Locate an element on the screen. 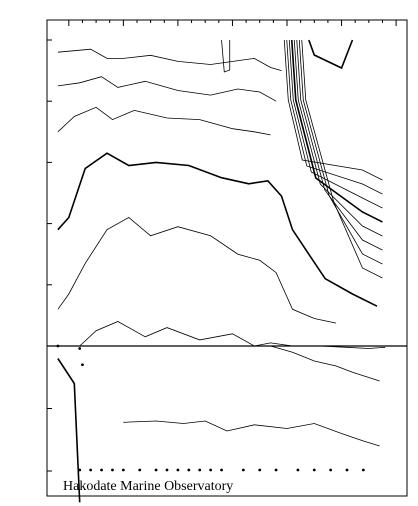 Image resolution: width=418 pixels, height=506 pixels. front-contour-26.2 is located at coordinates (338, 138).